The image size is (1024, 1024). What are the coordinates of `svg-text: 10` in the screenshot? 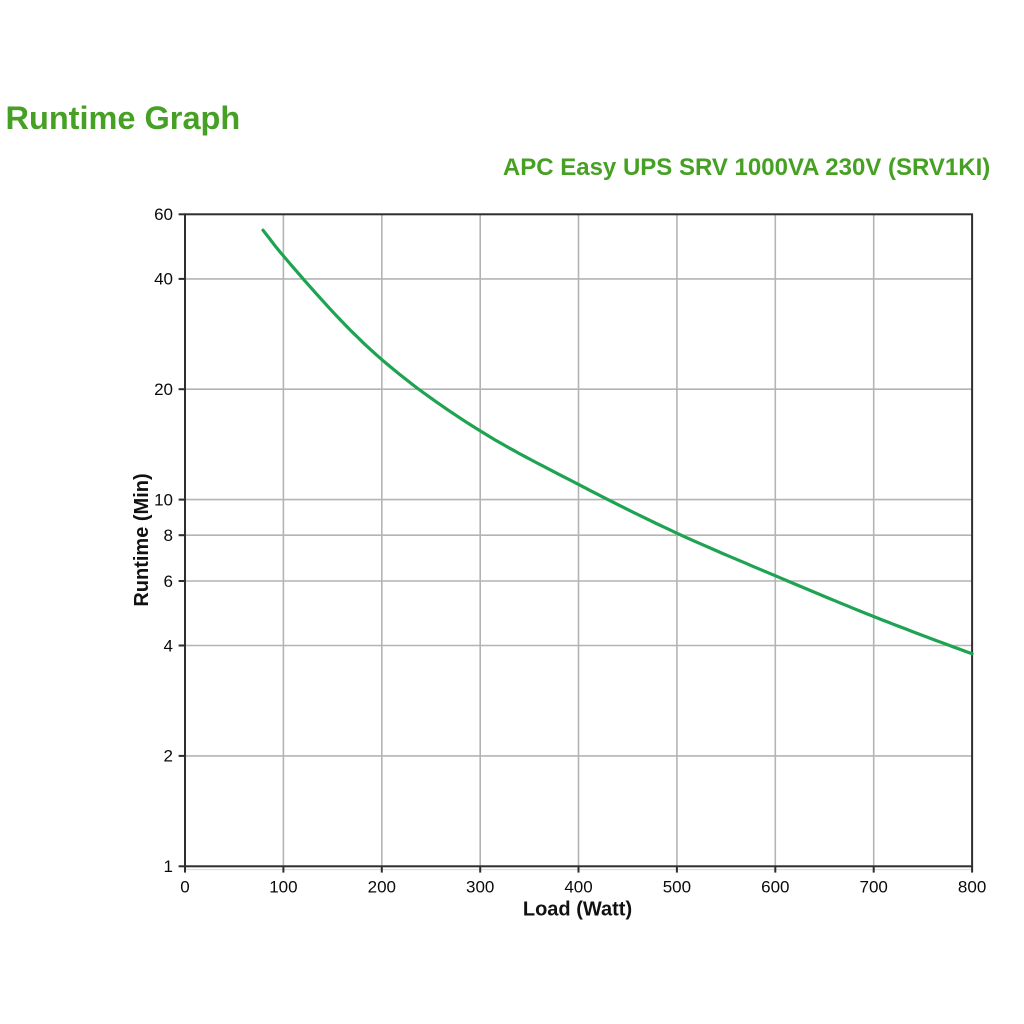 It's located at (163, 499).